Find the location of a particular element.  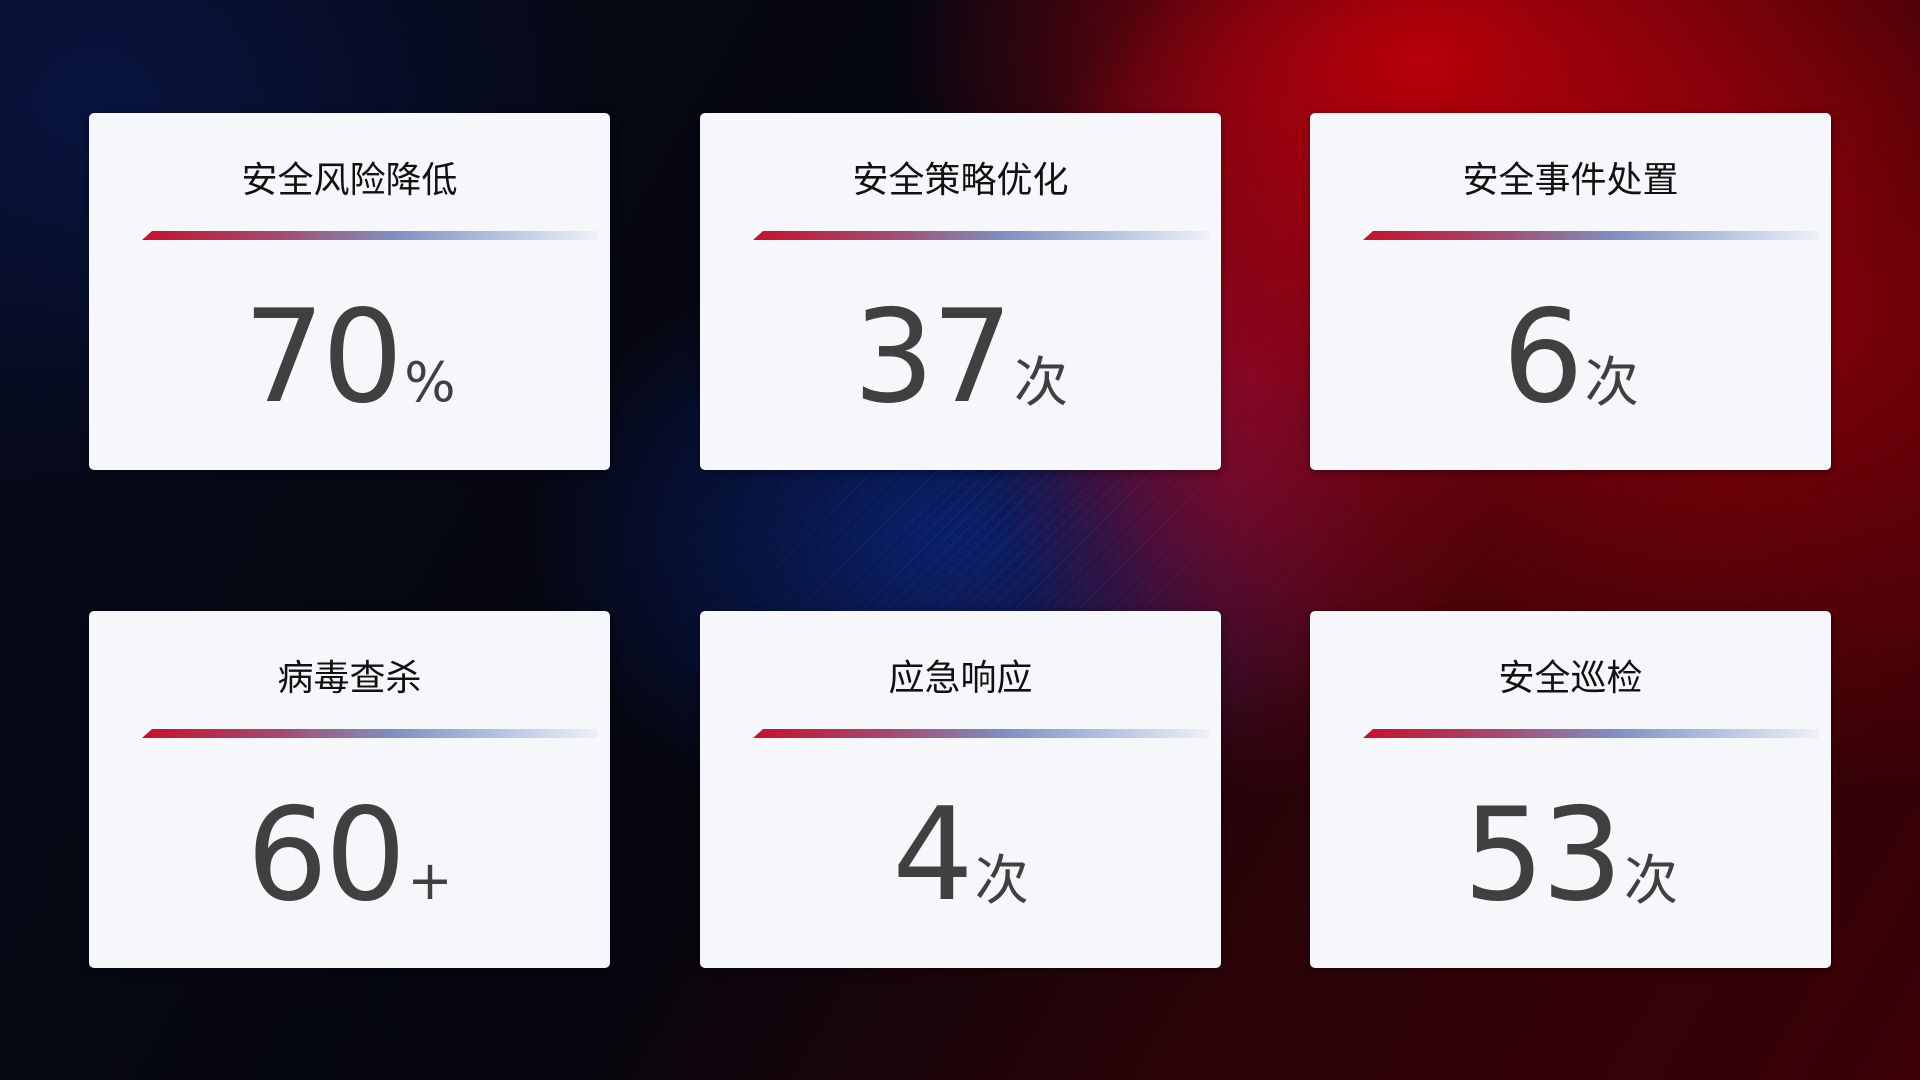

value-number: 53 is located at coordinates (1543, 855).